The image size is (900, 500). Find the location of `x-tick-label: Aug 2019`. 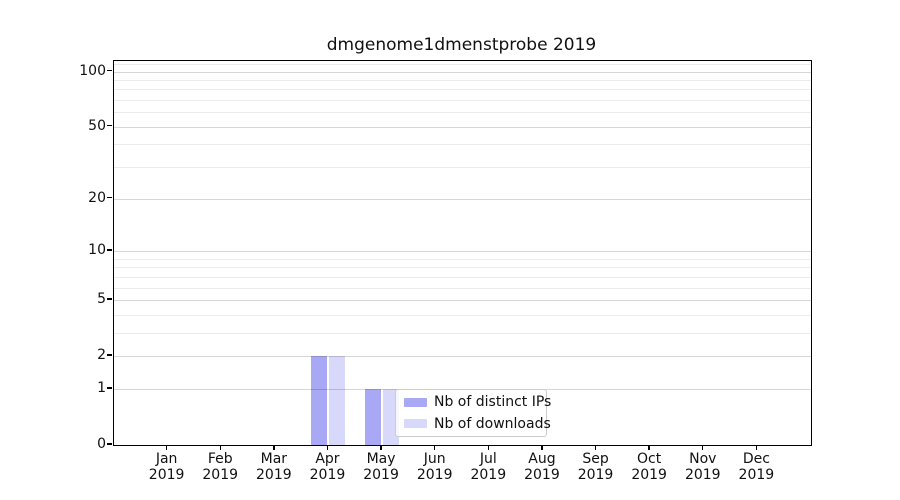

x-tick-label: Aug 2019 is located at coordinates (542, 467).